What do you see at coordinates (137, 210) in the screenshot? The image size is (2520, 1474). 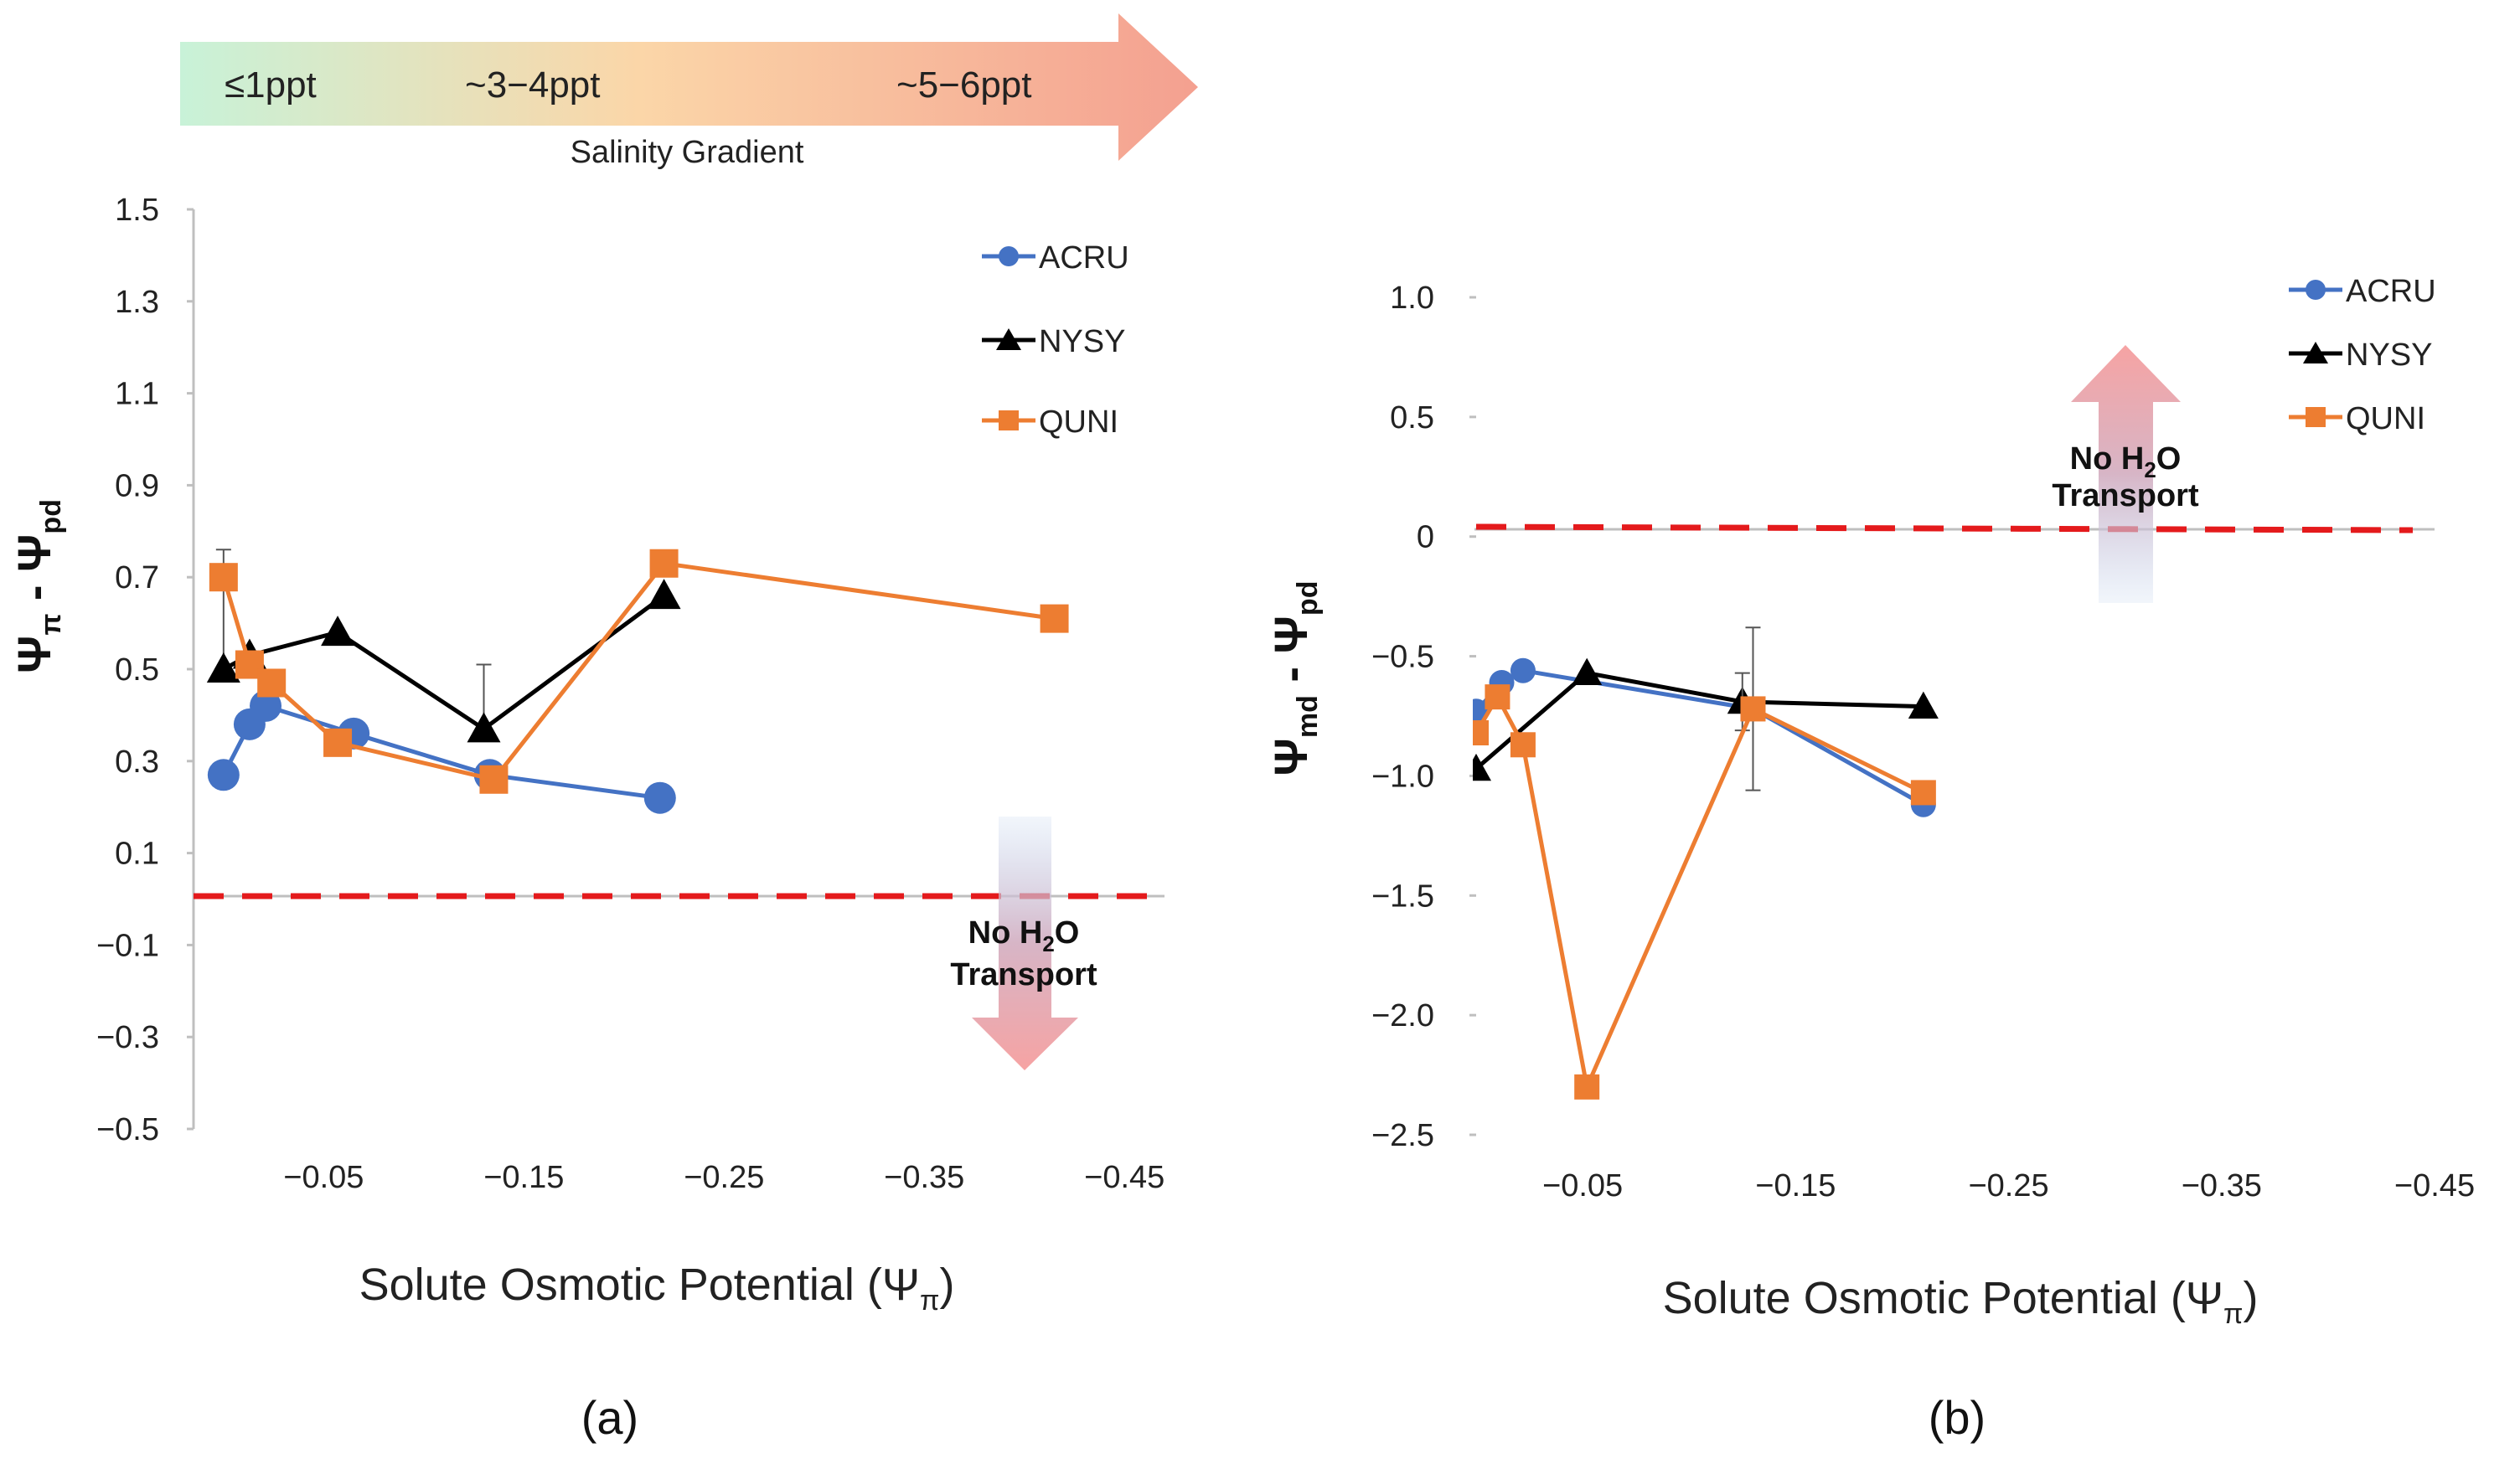 I see `y-tick-label: 1.5` at bounding box center [137, 210].